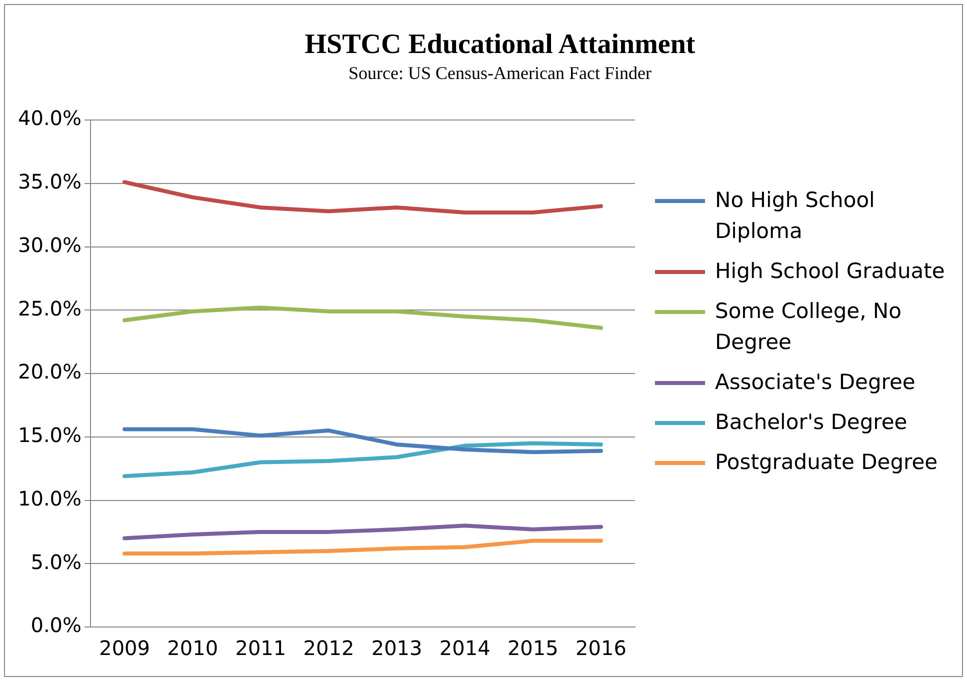 The height and width of the screenshot is (681, 967). What do you see at coordinates (601, 648) in the screenshot?
I see `x-tick-label: 2016` at bounding box center [601, 648].